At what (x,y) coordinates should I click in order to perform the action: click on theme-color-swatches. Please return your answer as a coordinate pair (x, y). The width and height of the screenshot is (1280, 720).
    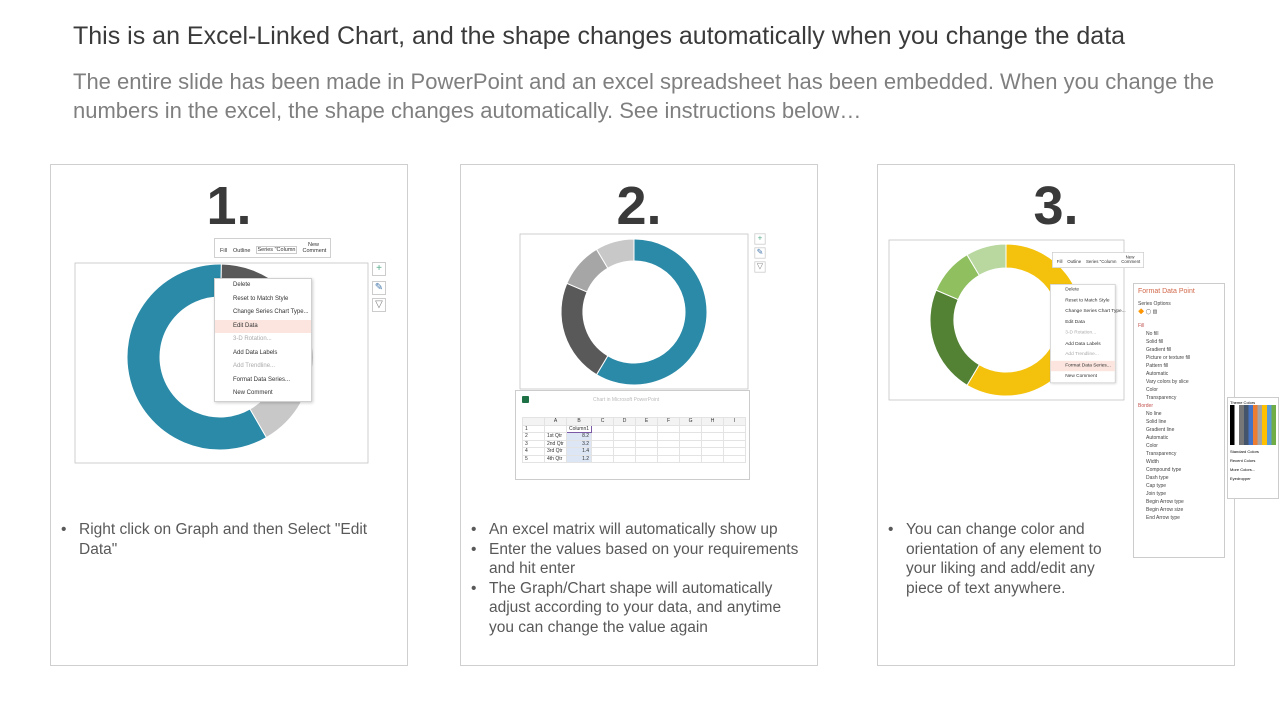
    Looking at the image, I should click on (1253, 425).